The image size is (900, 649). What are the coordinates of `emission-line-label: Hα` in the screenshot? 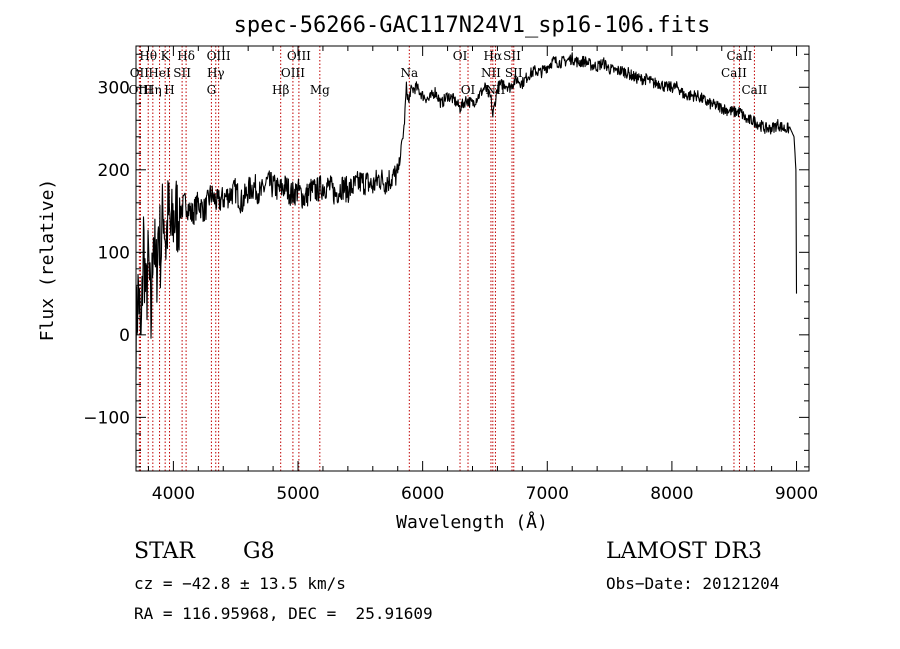 It's located at (493, 56).